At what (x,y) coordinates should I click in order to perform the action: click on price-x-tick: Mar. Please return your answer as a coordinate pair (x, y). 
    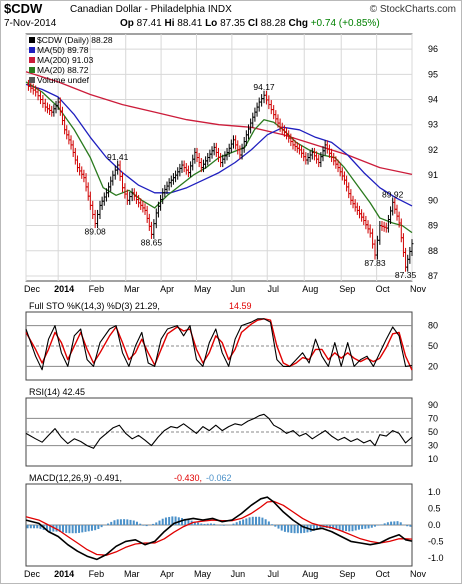
    Looking at the image, I should click on (132, 289).